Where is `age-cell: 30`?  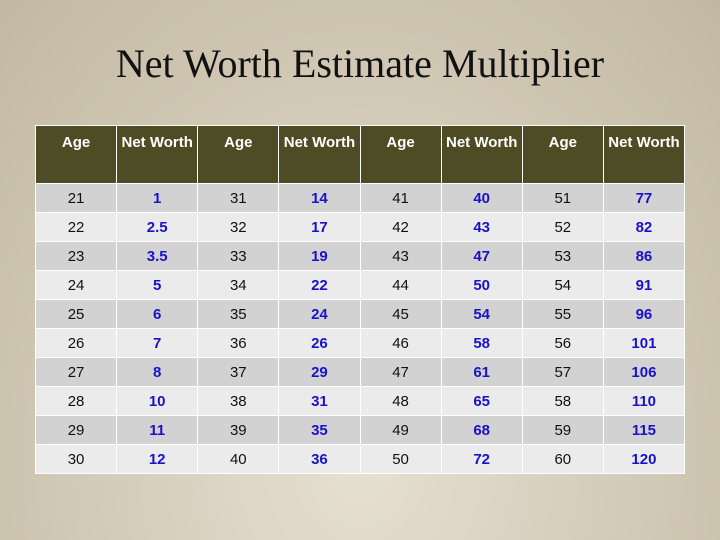
age-cell: 30 is located at coordinates (76, 459).